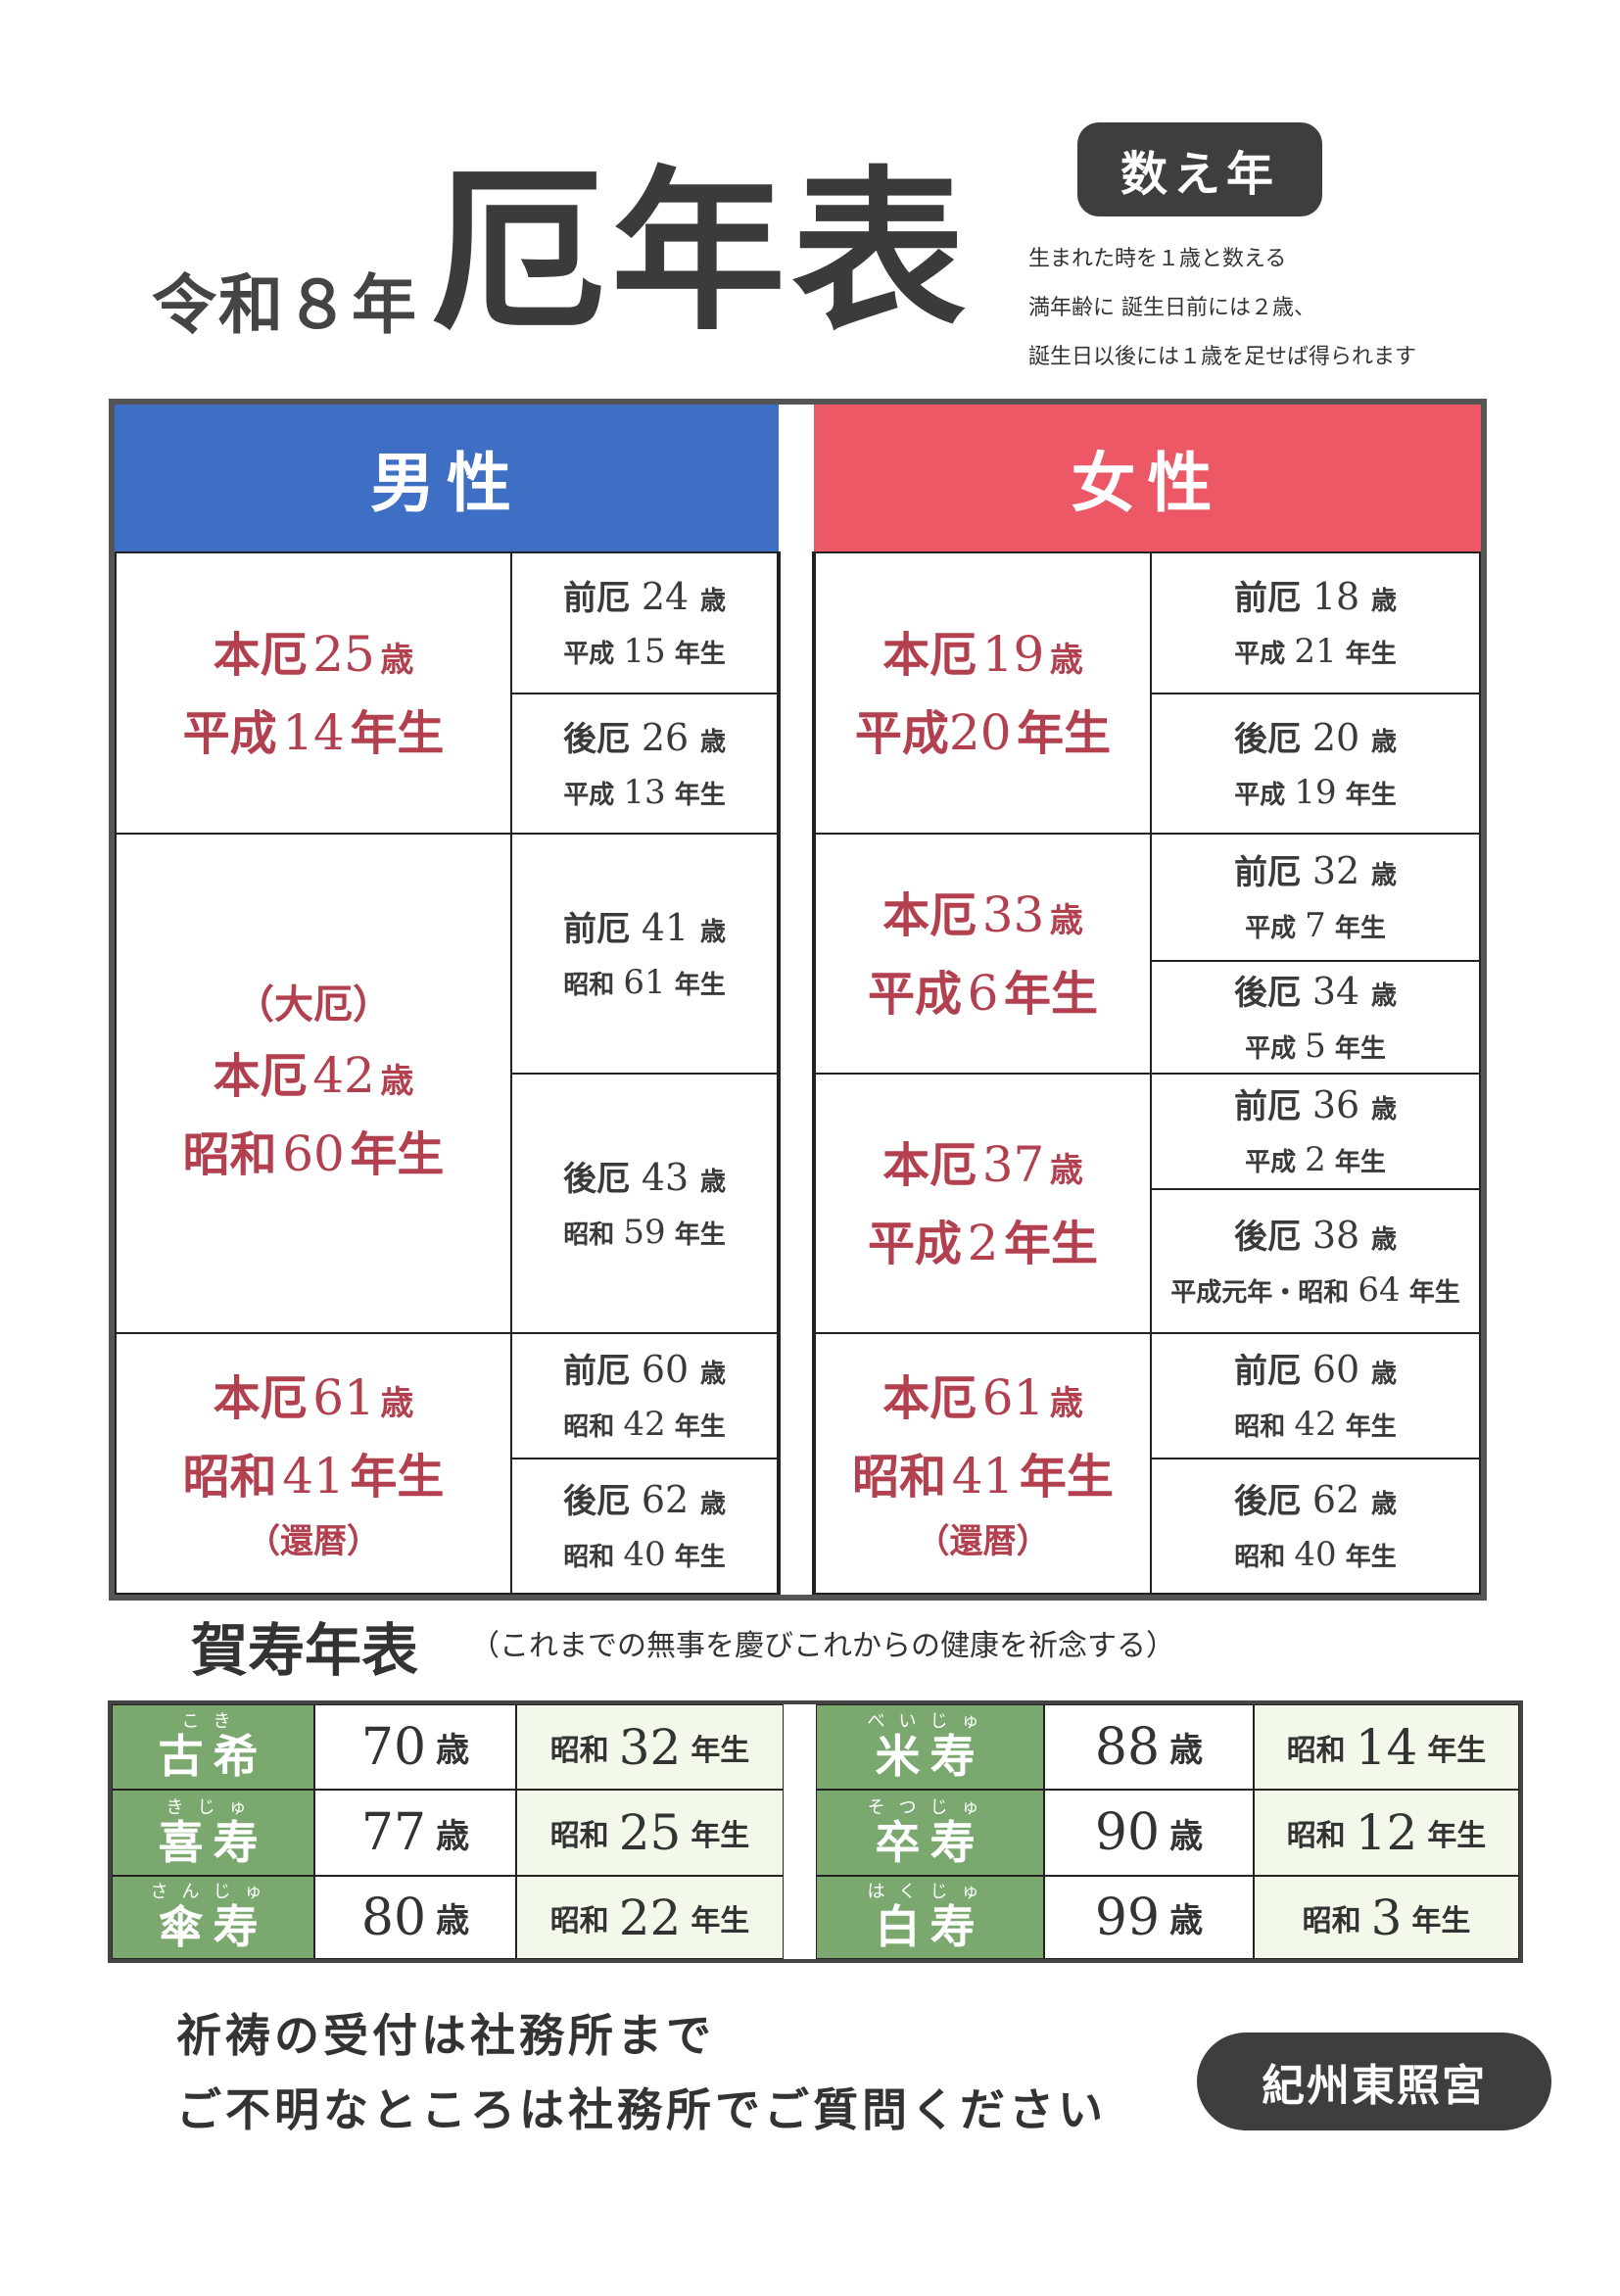 Image resolution: width=1620 pixels, height=2296 pixels. Describe the element at coordinates (1335, 1105) in the screenshot. I see `maeyaku-age: 36` at that location.